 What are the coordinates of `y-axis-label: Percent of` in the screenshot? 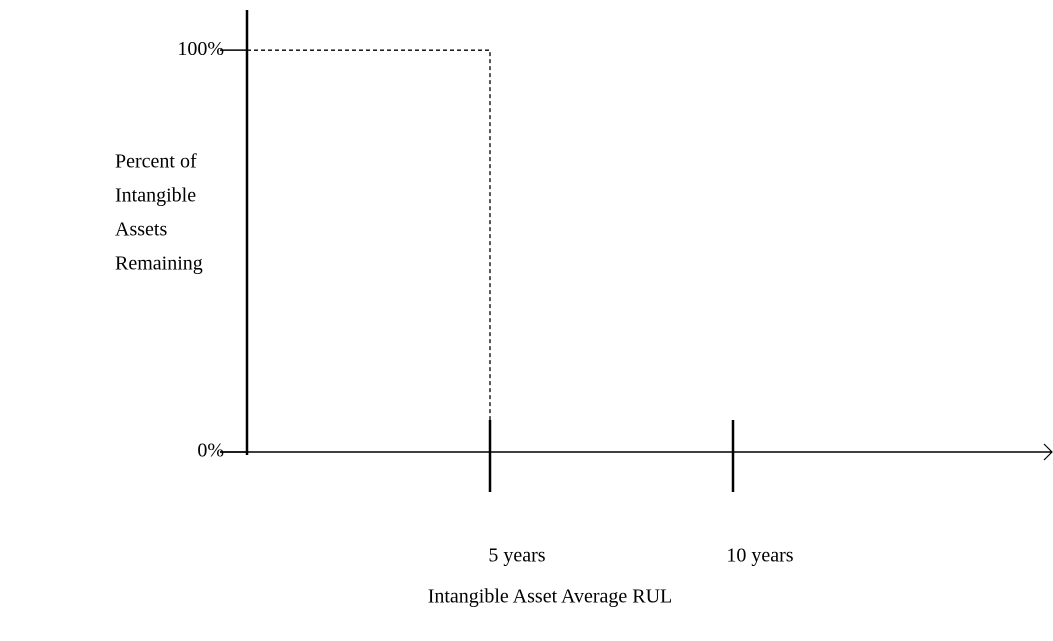 It's located at (156, 162).